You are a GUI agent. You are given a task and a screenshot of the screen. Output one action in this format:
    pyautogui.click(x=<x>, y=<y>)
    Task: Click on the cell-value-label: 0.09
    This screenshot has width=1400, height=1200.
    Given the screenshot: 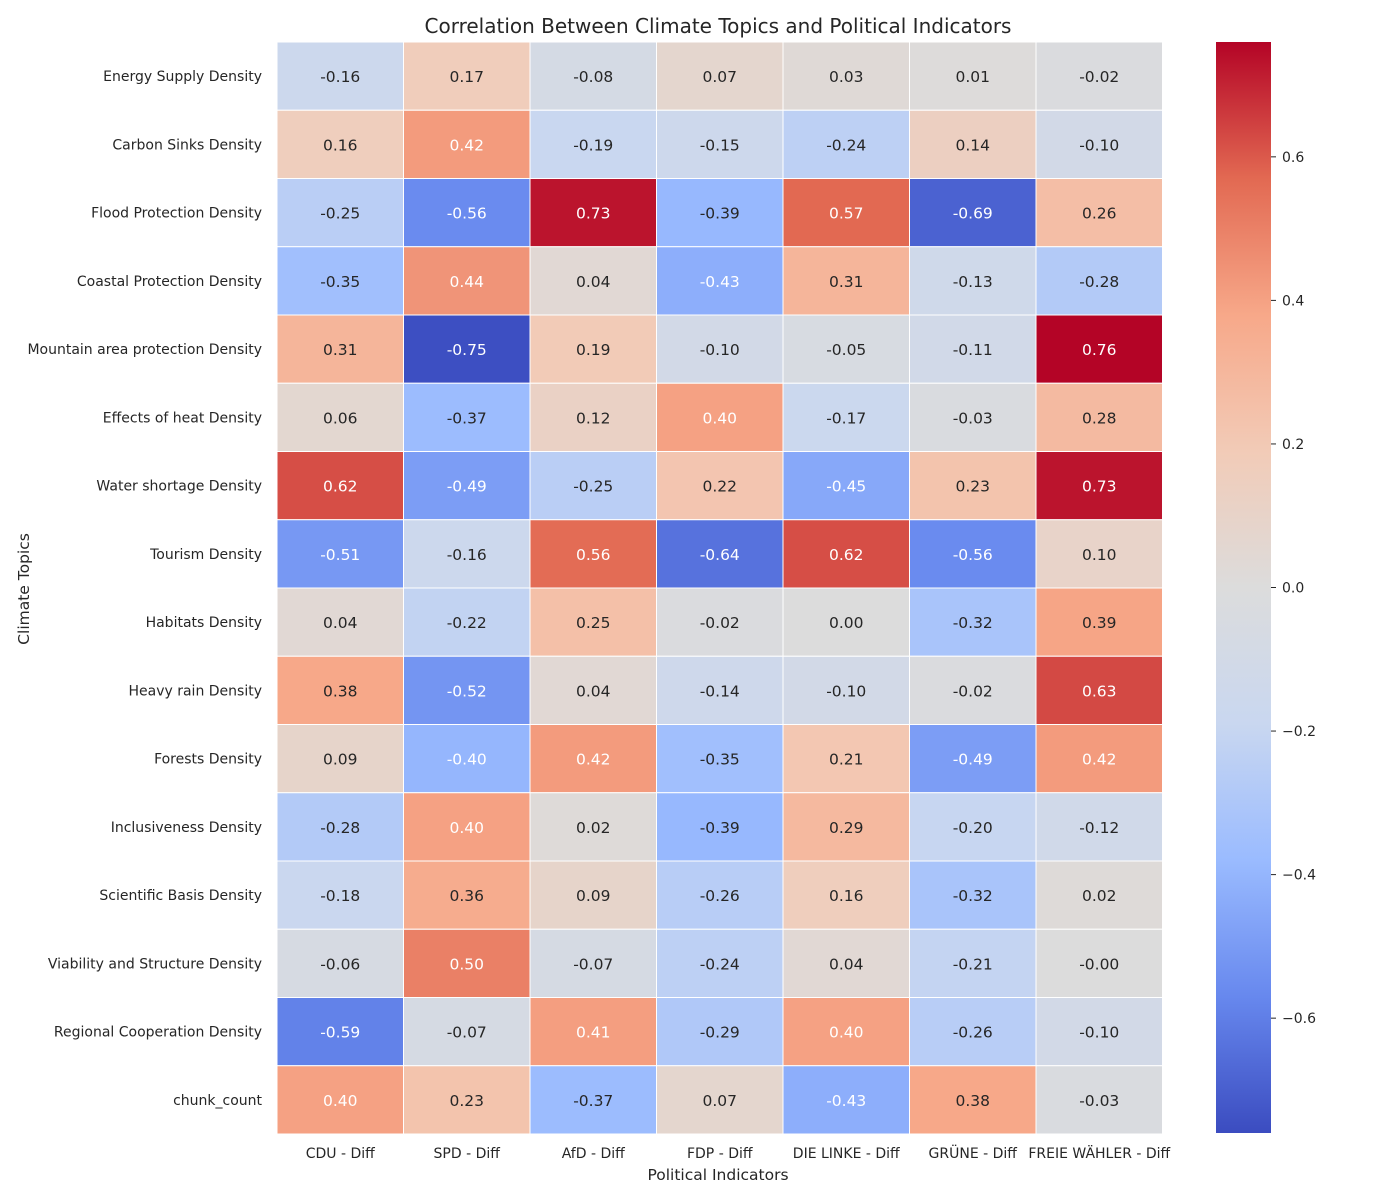 What is the action you would take?
    pyautogui.click(x=340, y=760)
    